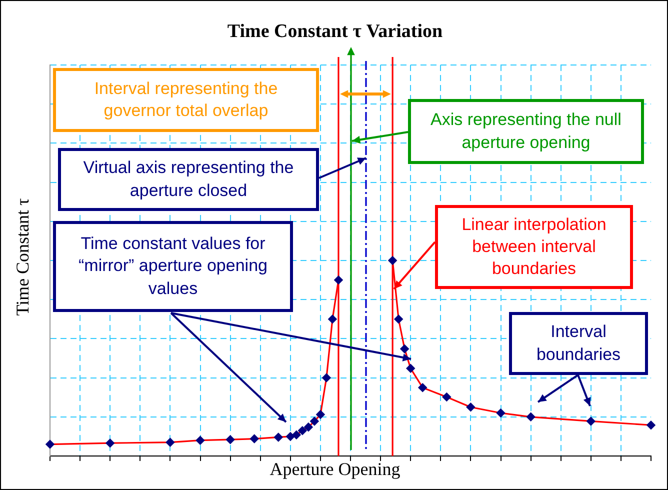  What do you see at coordinates (335, 32) in the screenshot?
I see `chart-title: Time Constant τ Variation` at bounding box center [335, 32].